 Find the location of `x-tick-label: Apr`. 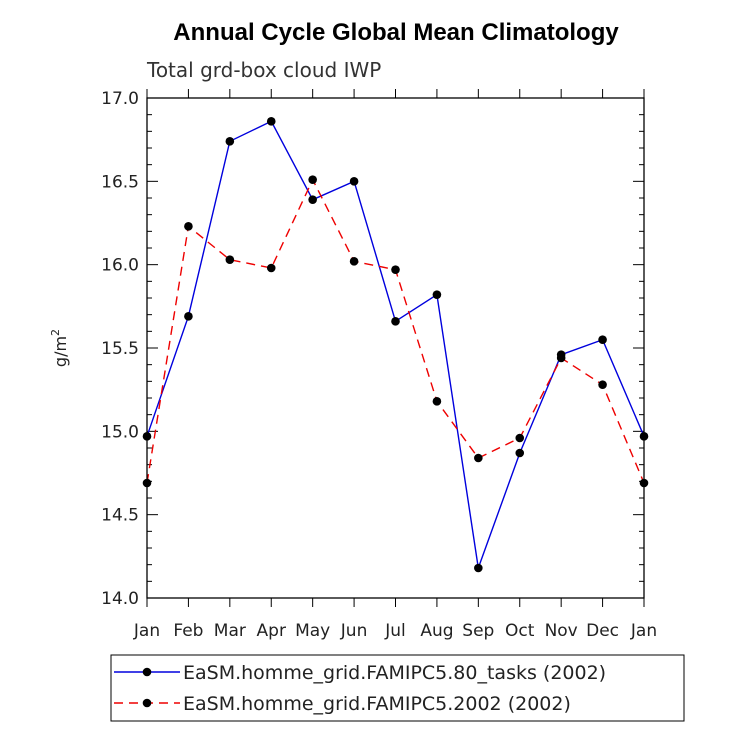

x-tick-label: Apr is located at coordinates (271, 631).